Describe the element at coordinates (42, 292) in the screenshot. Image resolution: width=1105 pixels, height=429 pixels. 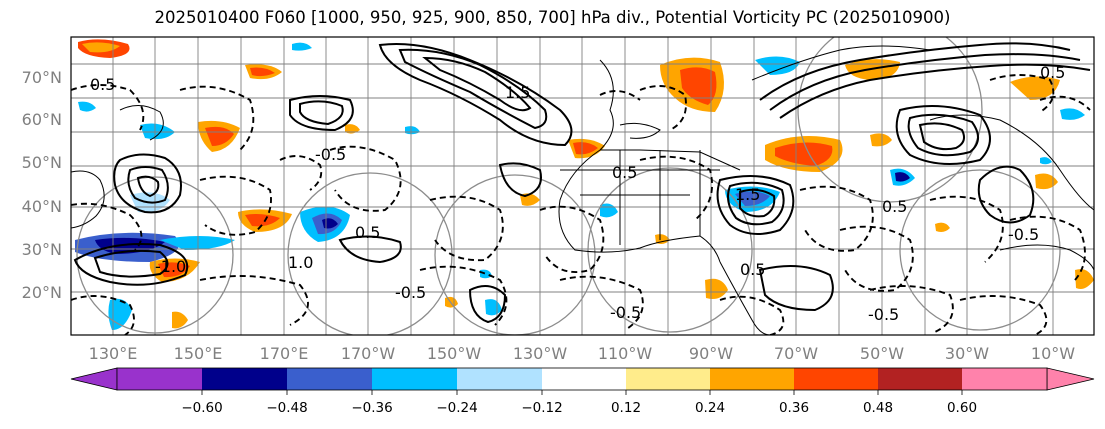
I see `lat-label: 20°N` at that location.